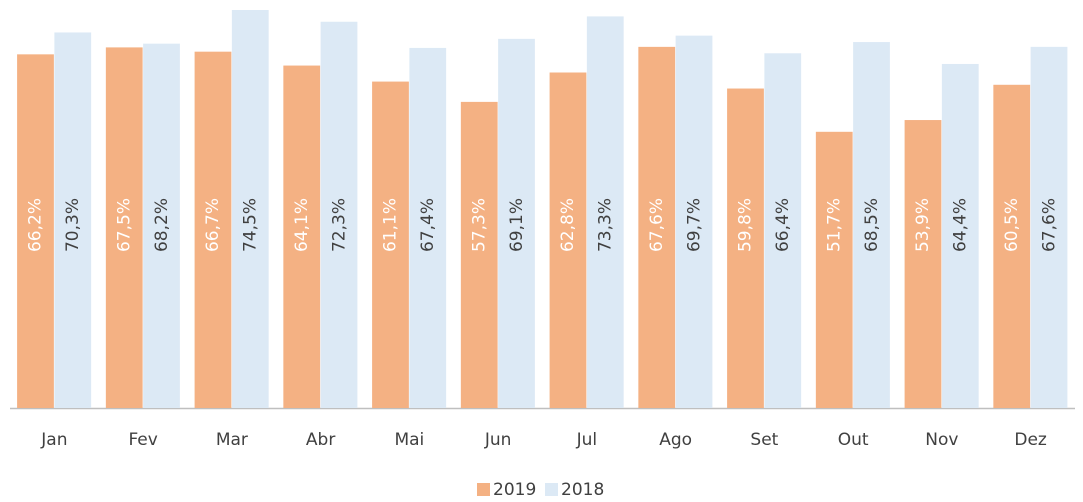 This screenshot has width=1083, height=502. Describe the element at coordinates (498, 440) in the screenshot. I see `x-tick-label: Jun` at that location.